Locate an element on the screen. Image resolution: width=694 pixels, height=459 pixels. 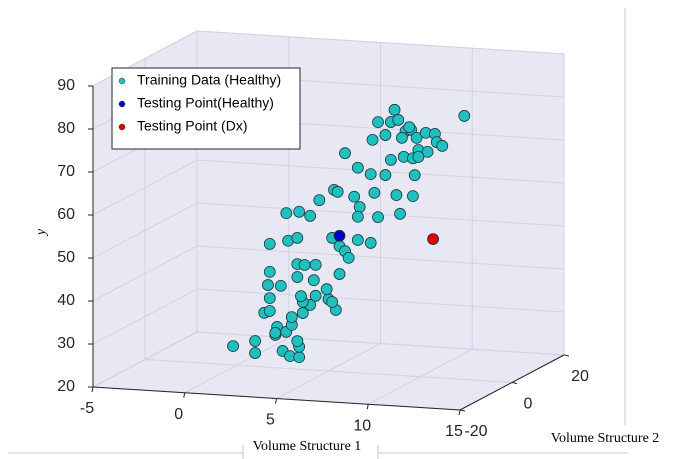
x-tick-label: 0 is located at coordinates (178, 414).